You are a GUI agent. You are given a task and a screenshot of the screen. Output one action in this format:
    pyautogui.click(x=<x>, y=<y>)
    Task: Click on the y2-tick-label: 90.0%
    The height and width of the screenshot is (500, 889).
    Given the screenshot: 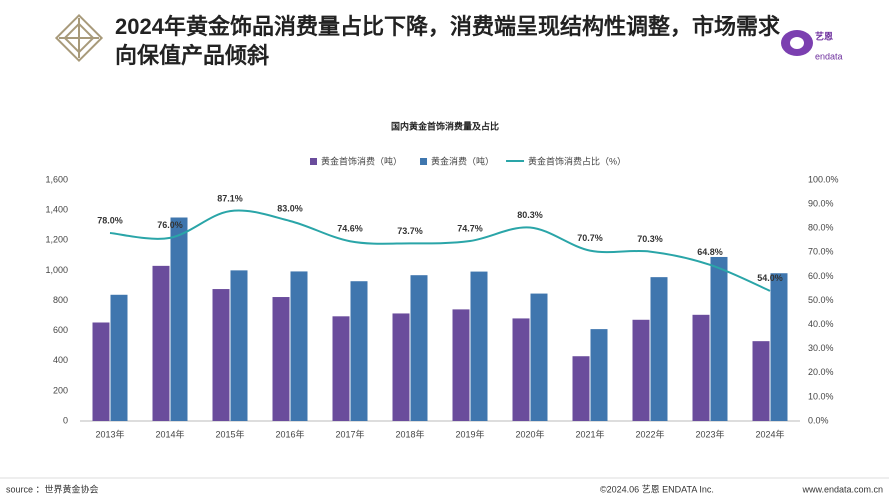 What is the action you would take?
    pyautogui.click(x=821, y=203)
    